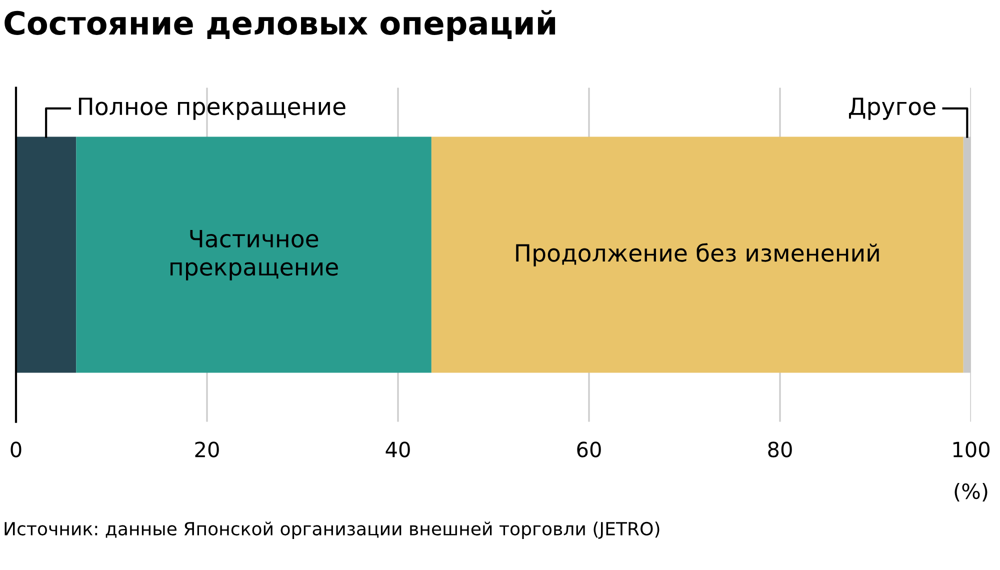 This screenshot has height=570, width=1000. Describe the element at coordinates (971, 450) in the screenshot. I see `x-tick-label: 100` at that location.